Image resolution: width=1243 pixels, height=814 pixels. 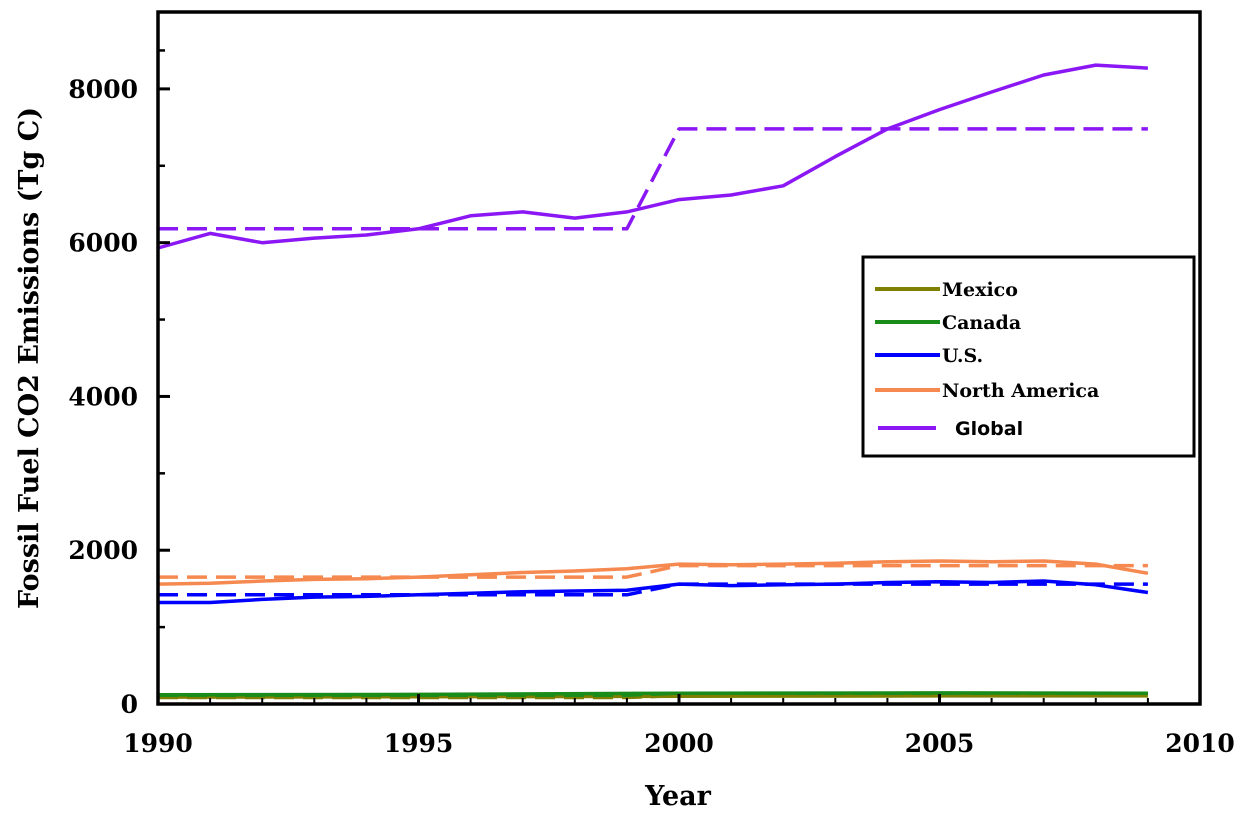 What do you see at coordinates (103, 396) in the screenshot?
I see `y-tick-label: 4000` at bounding box center [103, 396].